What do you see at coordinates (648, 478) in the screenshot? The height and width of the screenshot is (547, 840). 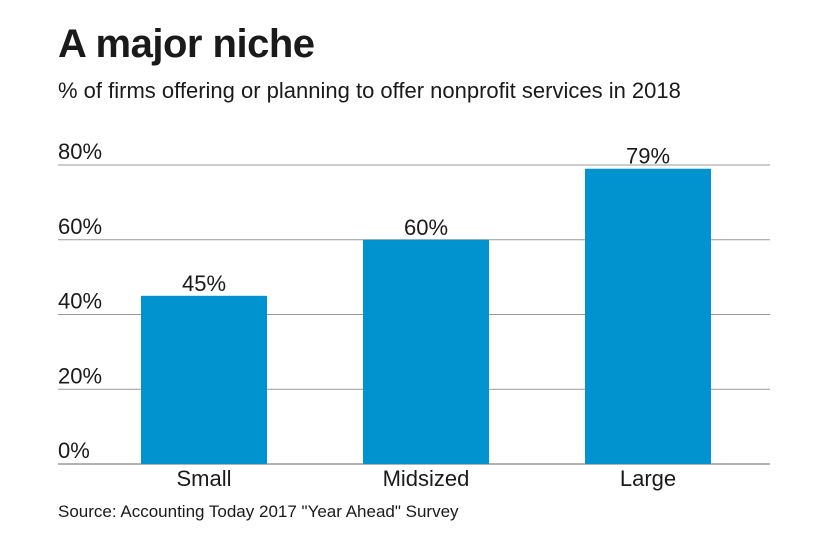 I see `x-tick-label: Large` at bounding box center [648, 478].